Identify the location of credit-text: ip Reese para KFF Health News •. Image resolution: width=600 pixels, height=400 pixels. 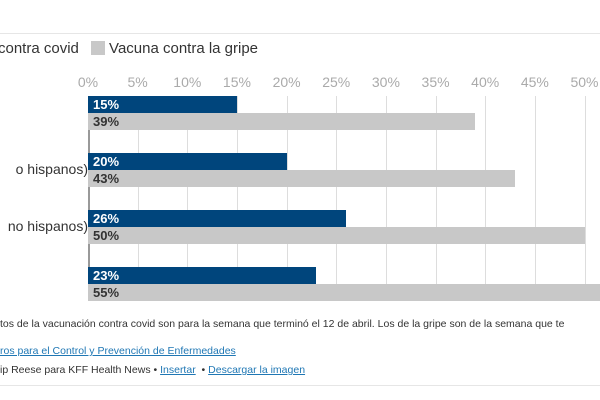
(79, 370).